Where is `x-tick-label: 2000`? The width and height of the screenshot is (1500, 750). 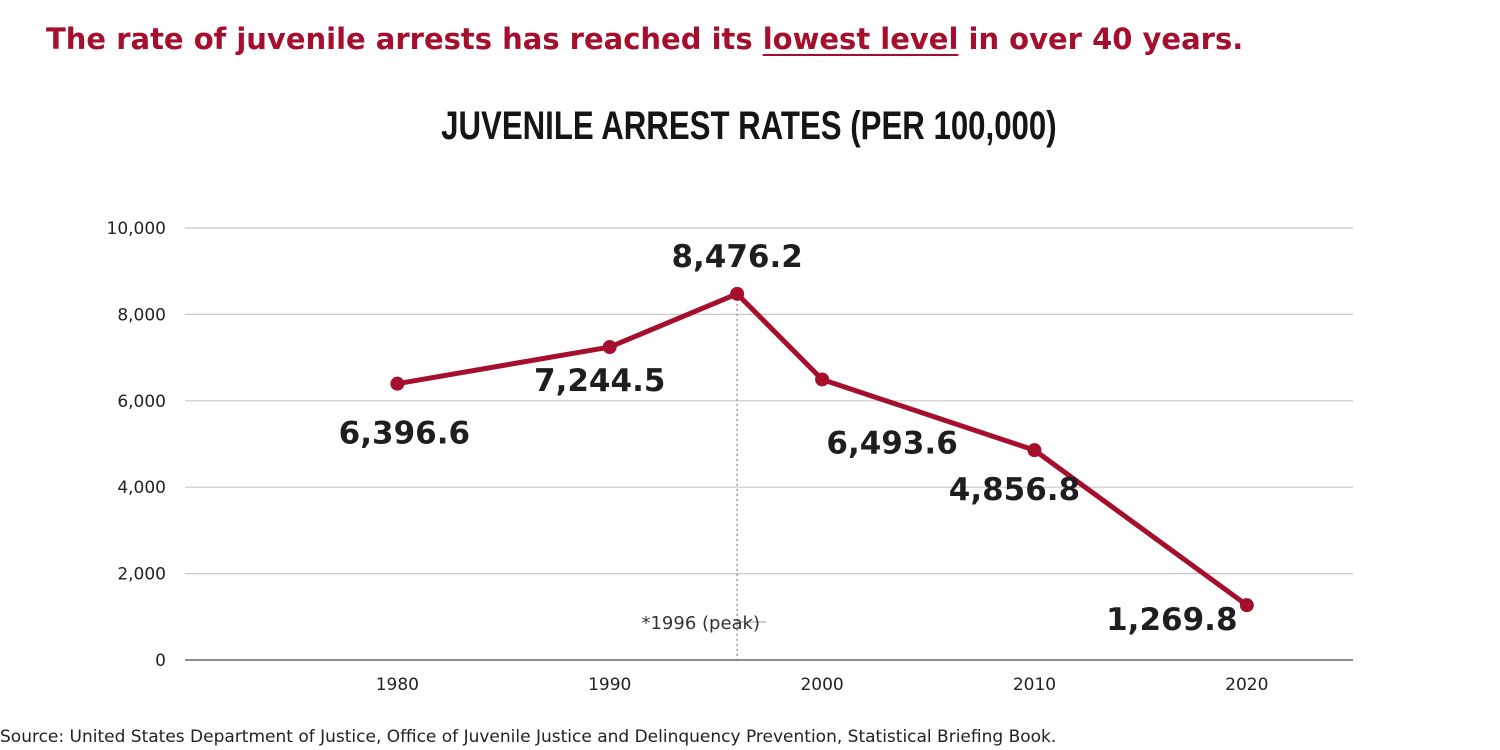 x-tick-label: 2000 is located at coordinates (821, 685).